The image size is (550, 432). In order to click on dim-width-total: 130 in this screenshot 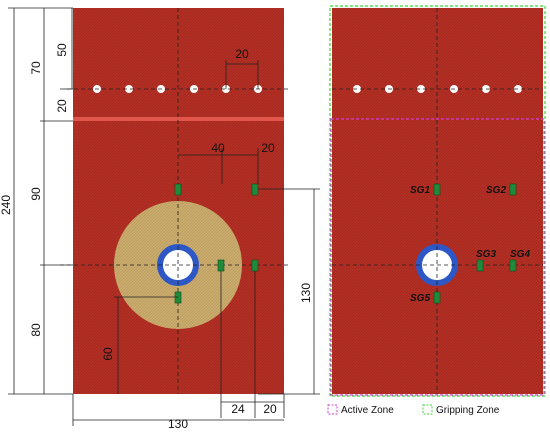, I will do `click(178, 424)`.